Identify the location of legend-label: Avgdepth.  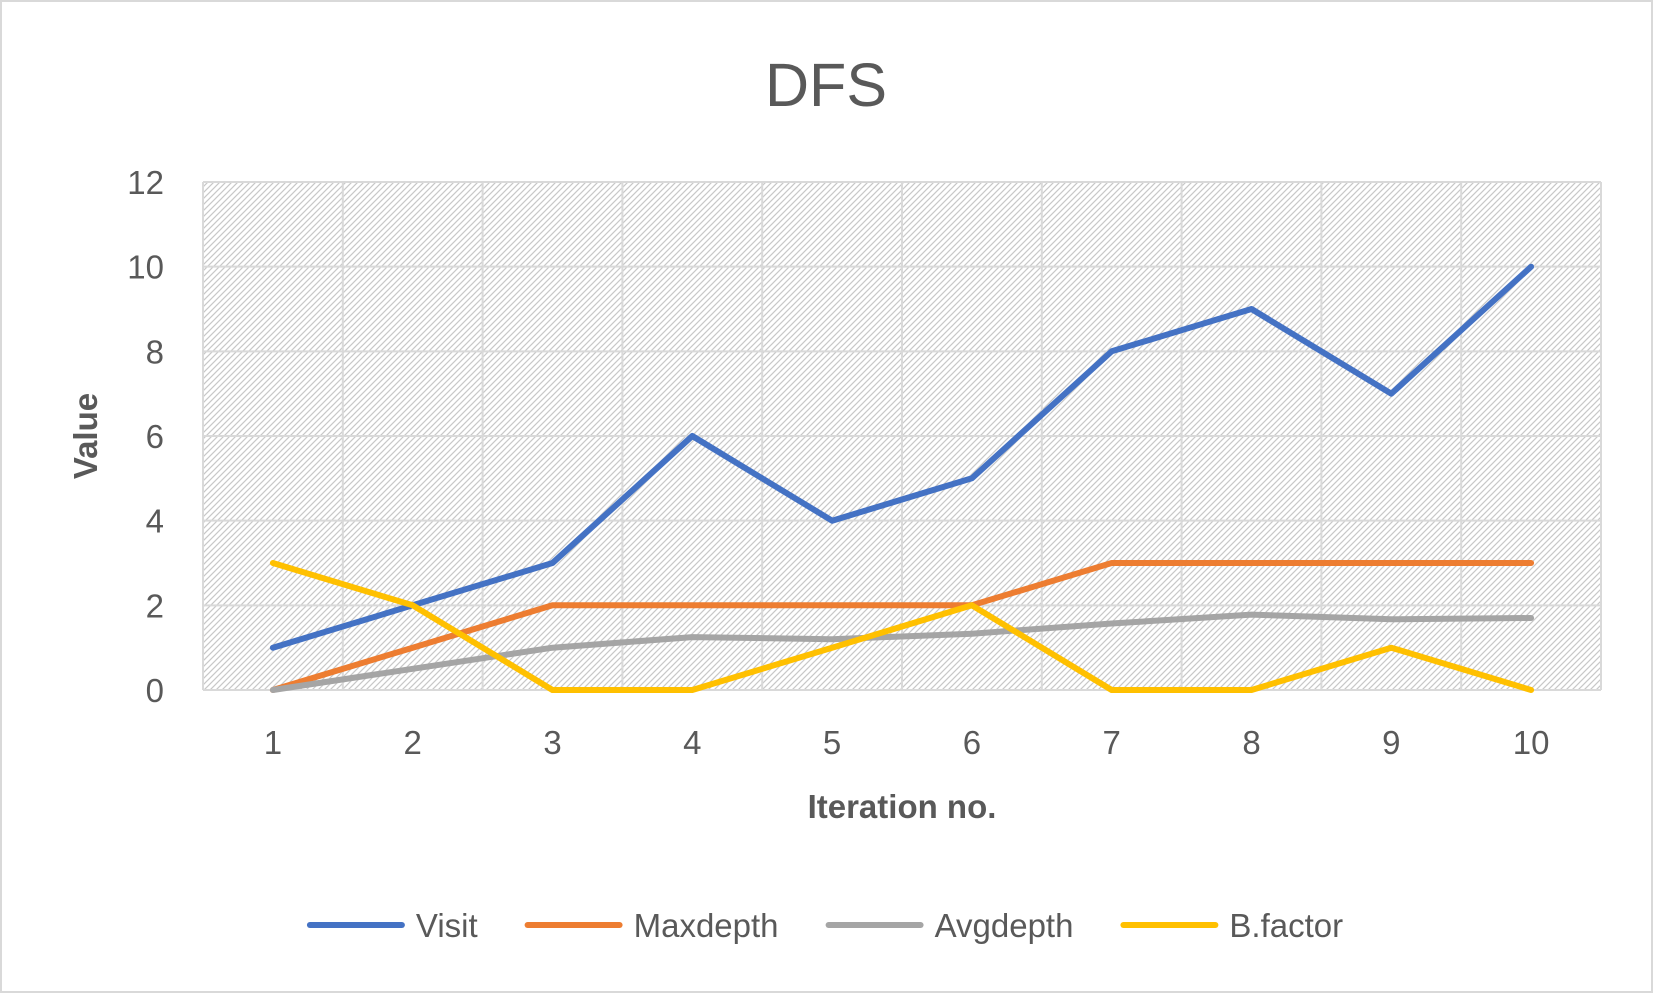
(1004, 925).